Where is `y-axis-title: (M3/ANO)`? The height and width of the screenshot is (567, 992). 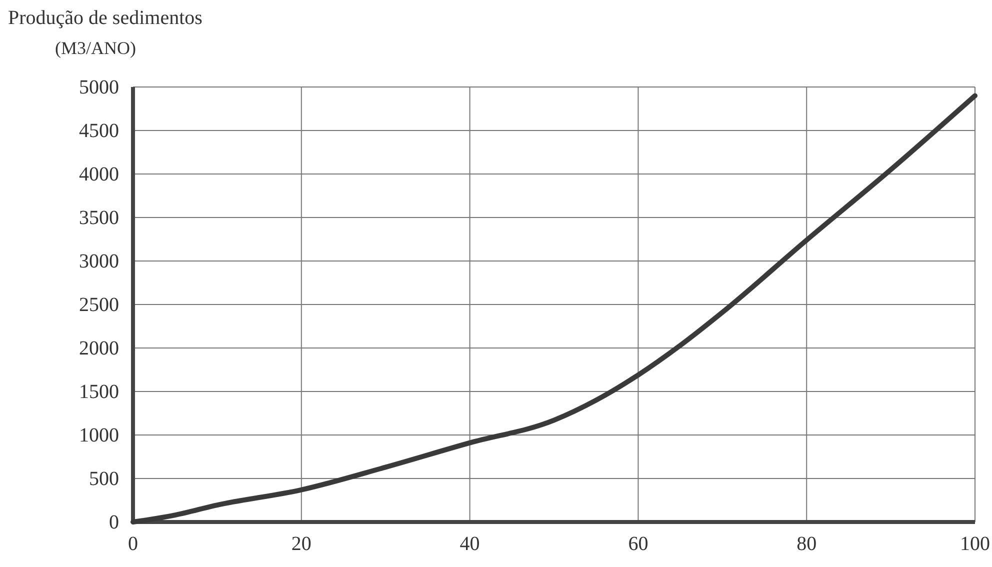 y-axis-title: (M3/ANO) is located at coordinates (95, 48).